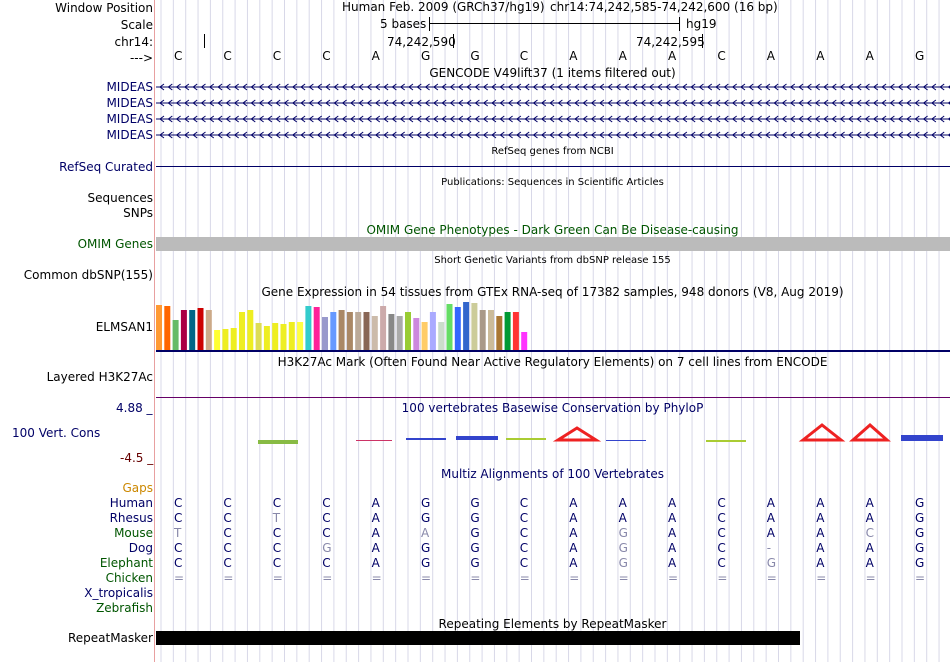 Image resolution: width=950 pixels, height=662 pixels. I want to click on gaps-label: Gaps, so click(137, 488).